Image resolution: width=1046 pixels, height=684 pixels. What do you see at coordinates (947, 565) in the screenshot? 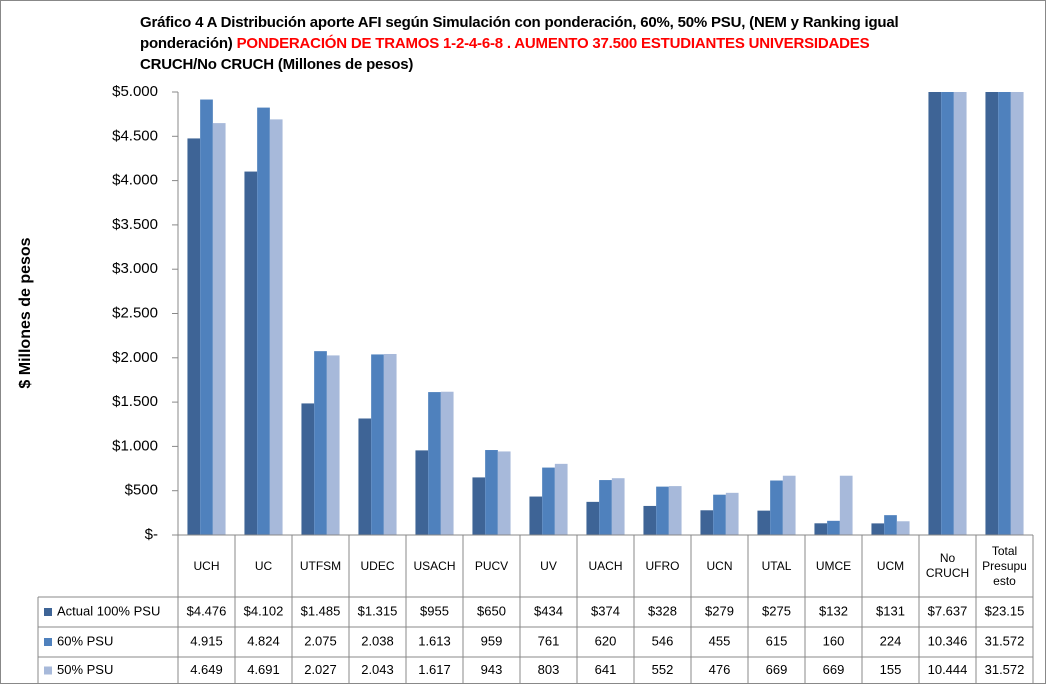
I see `x-tick-label: No CRUCH` at bounding box center [947, 565].